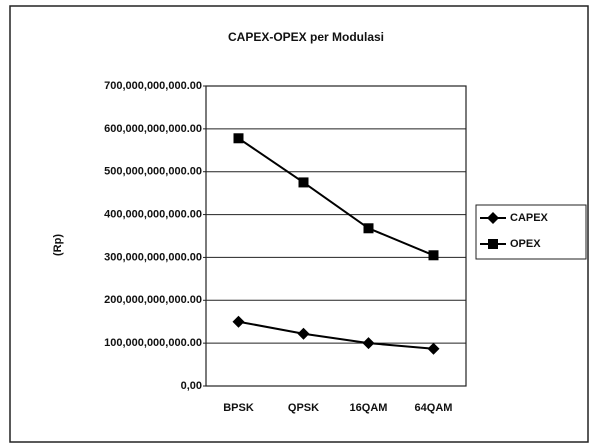 The image size is (590, 444). Describe the element at coordinates (369, 408) in the screenshot. I see `x-tick-label: 16QAM` at that location.